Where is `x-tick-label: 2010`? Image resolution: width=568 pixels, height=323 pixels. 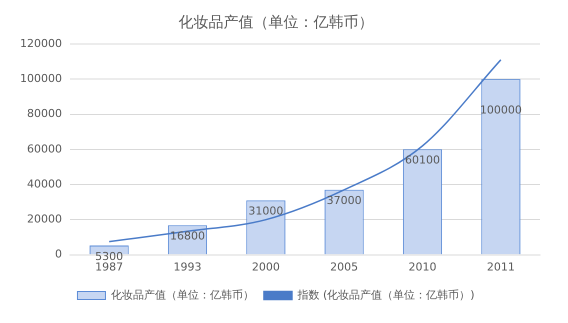 x-tick-label: 2010 is located at coordinates (422, 267).